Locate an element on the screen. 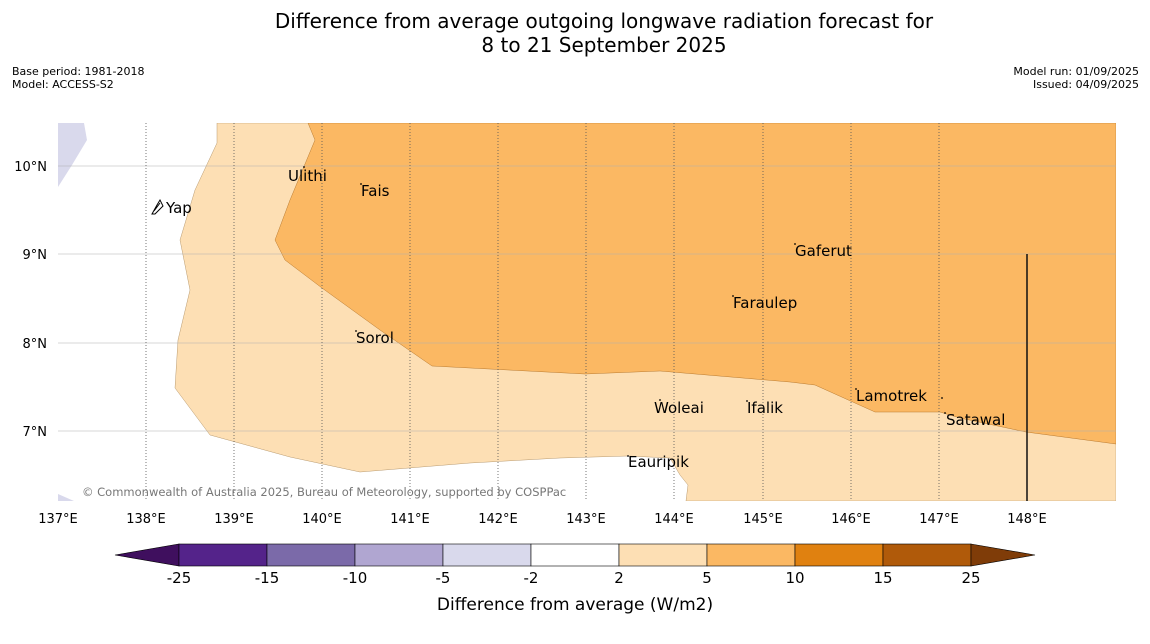 This screenshot has width=1150, height=644. cb-tick-10: 25 is located at coordinates (970, 578).